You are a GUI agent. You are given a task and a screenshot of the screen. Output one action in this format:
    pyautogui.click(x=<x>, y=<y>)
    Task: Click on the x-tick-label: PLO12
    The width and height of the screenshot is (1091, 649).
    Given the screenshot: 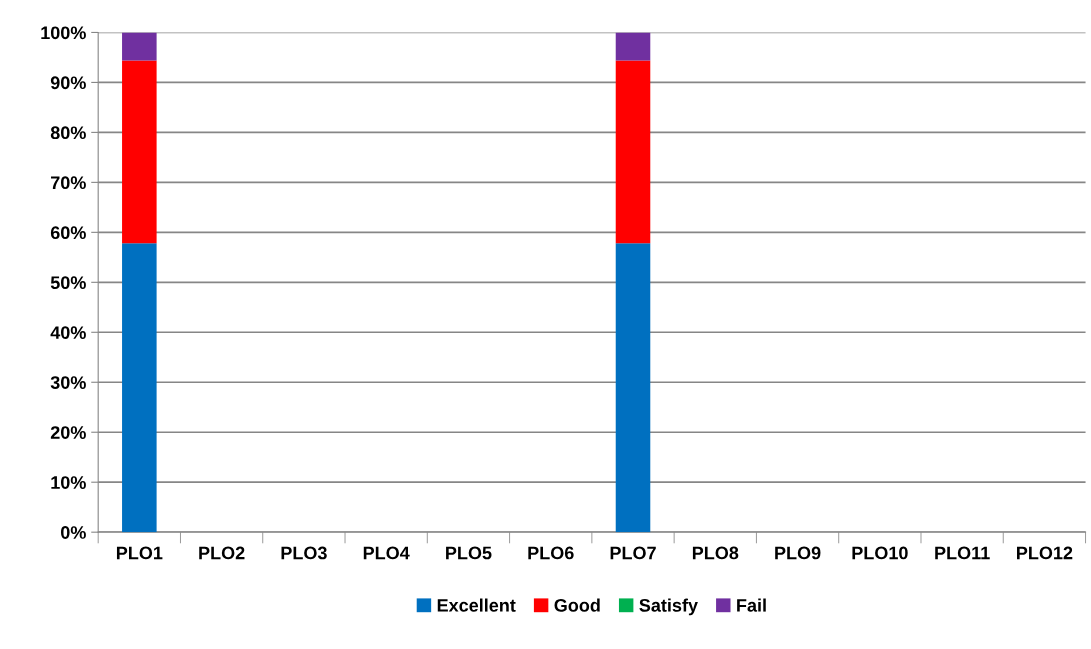 What is the action you would take?
    pyautogui.click(x=1045, y=553)
    